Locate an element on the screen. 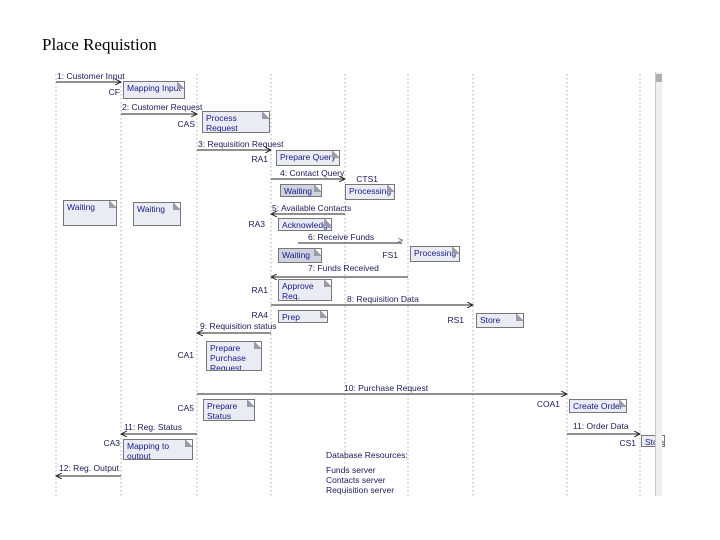 Image resolution: width=720 pixels, height=540 pixels. scrollbar-thumb is located at coordinates (659, 78).